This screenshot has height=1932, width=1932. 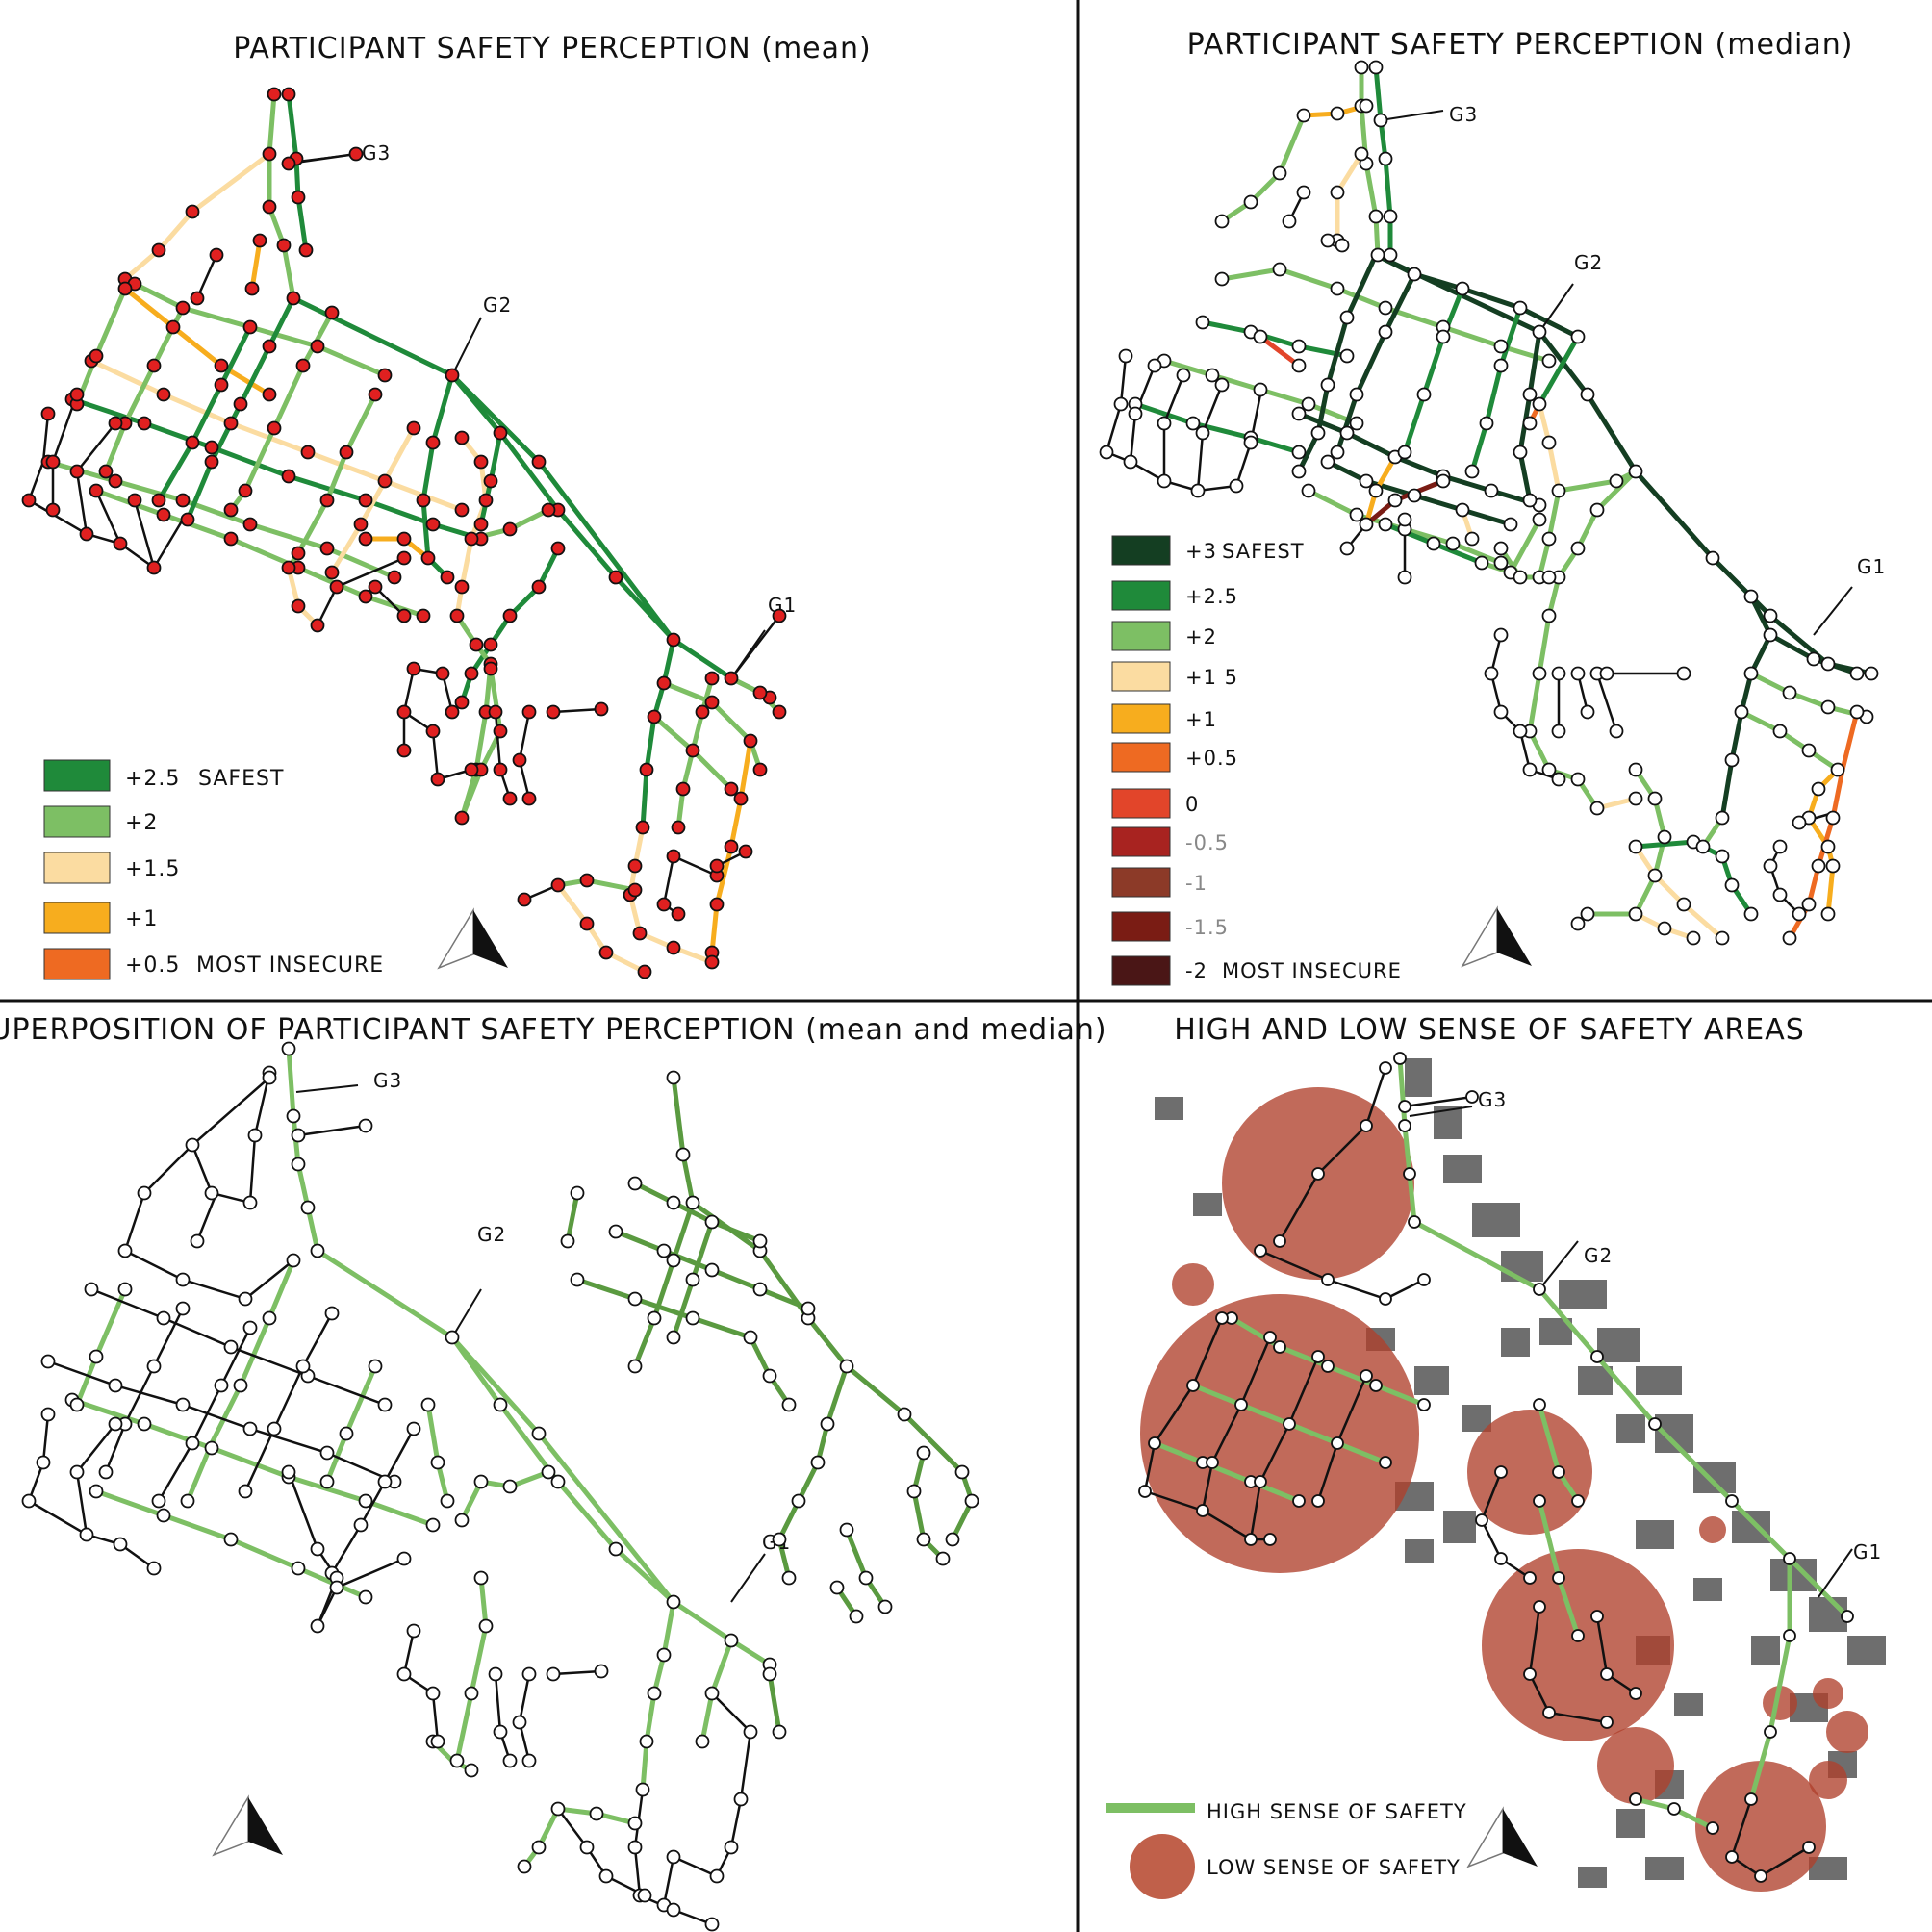 I want to click on legend-note: SAFEST, so click(x=1263, y=551).